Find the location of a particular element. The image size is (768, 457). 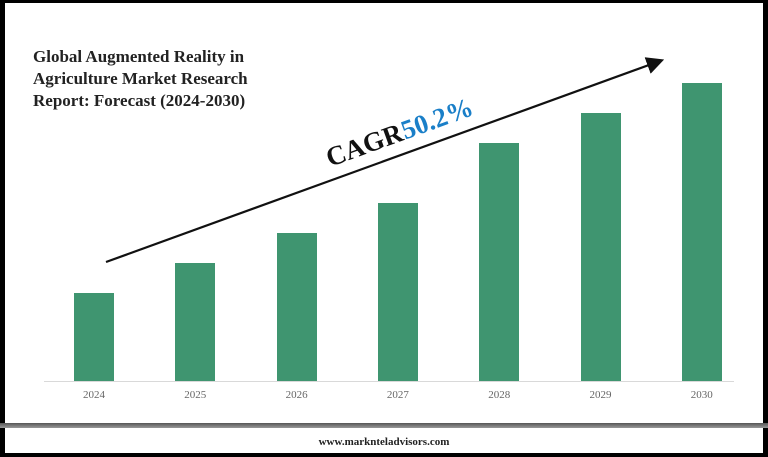

x-axis-line is located at coordinates (389, 381).